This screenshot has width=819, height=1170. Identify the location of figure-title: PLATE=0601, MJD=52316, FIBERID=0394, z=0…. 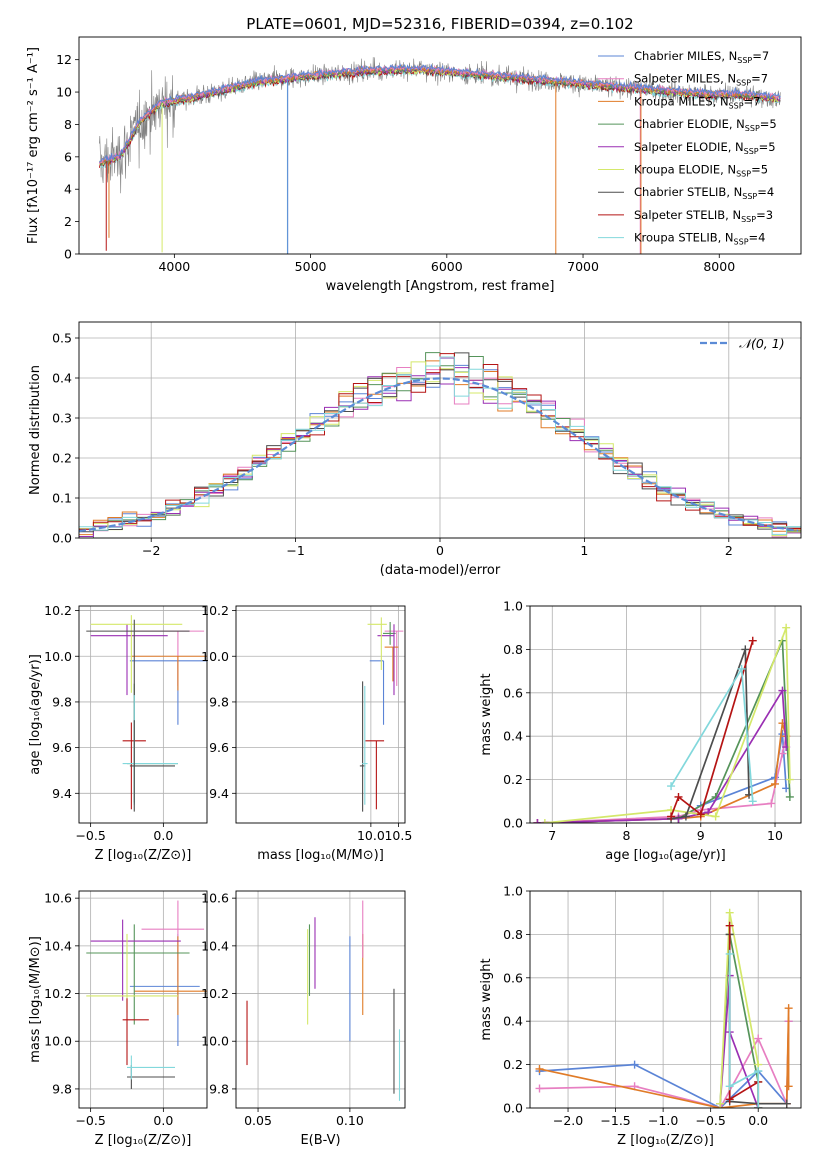
(439, 24).